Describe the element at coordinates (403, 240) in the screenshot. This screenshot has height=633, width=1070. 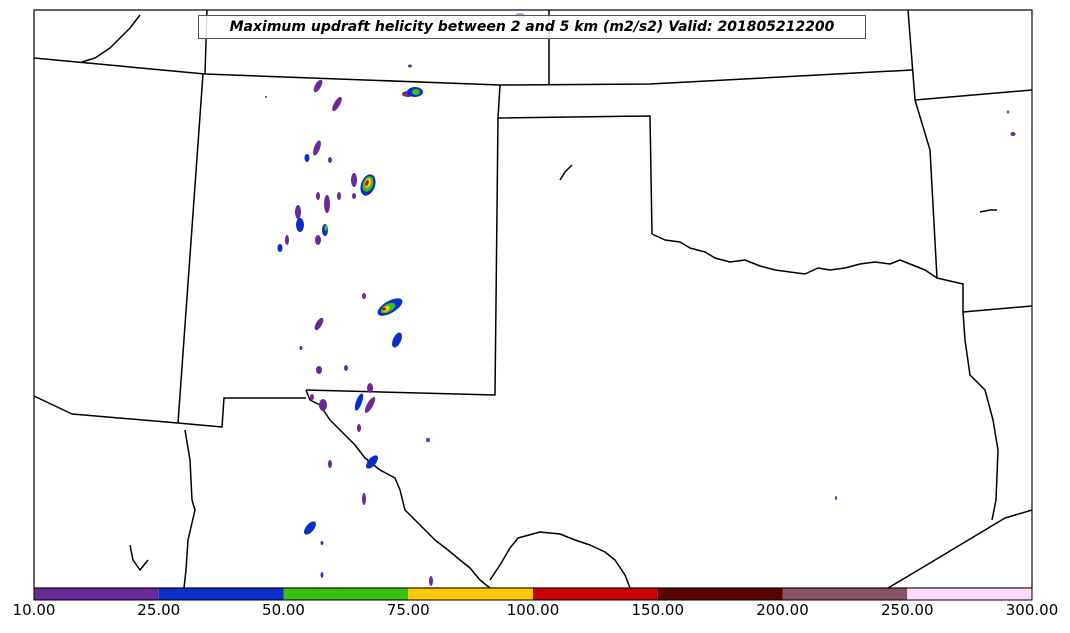
I see `state-boundary-nm-east` at that location.